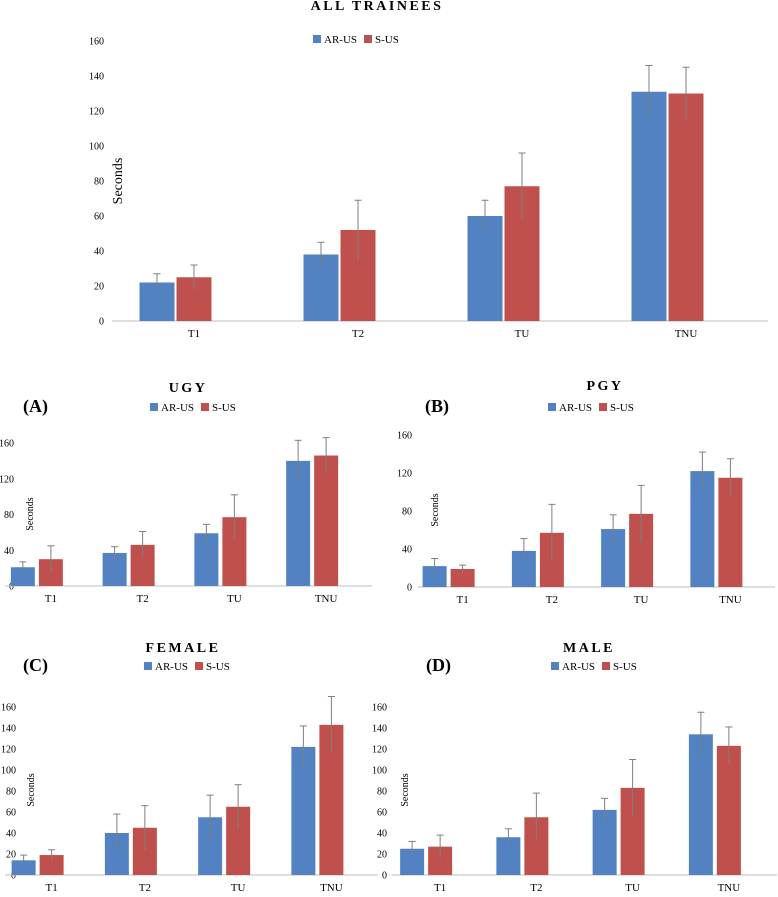  What do you see at coordinates (99, 252) in the screenshot?
I see `all-ytick-label: 40` at bounding box center [99, 252].